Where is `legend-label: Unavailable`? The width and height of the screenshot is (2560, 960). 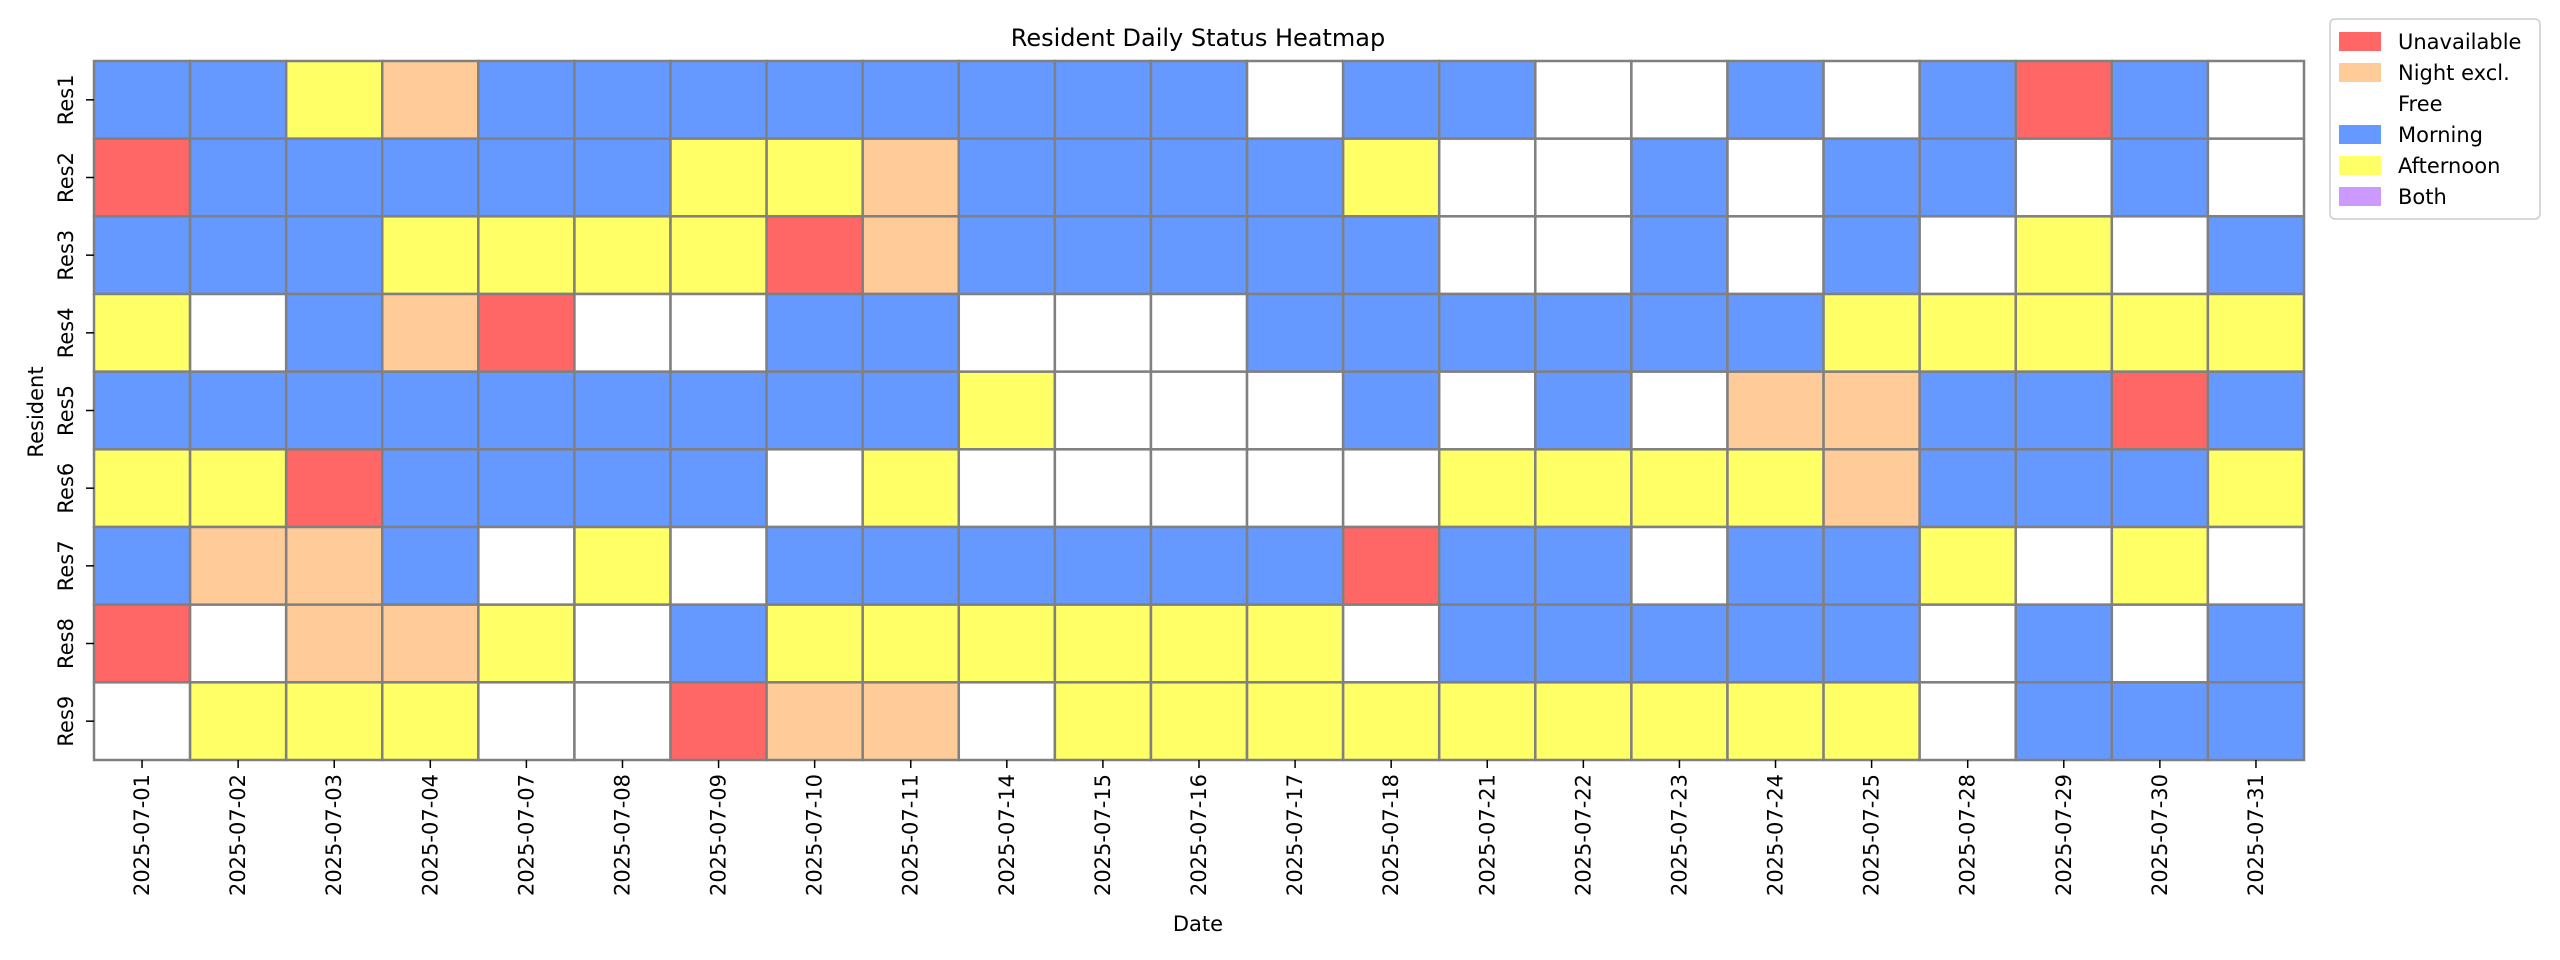
legend-label: Unavailable is located at coordinates (2459, 42).